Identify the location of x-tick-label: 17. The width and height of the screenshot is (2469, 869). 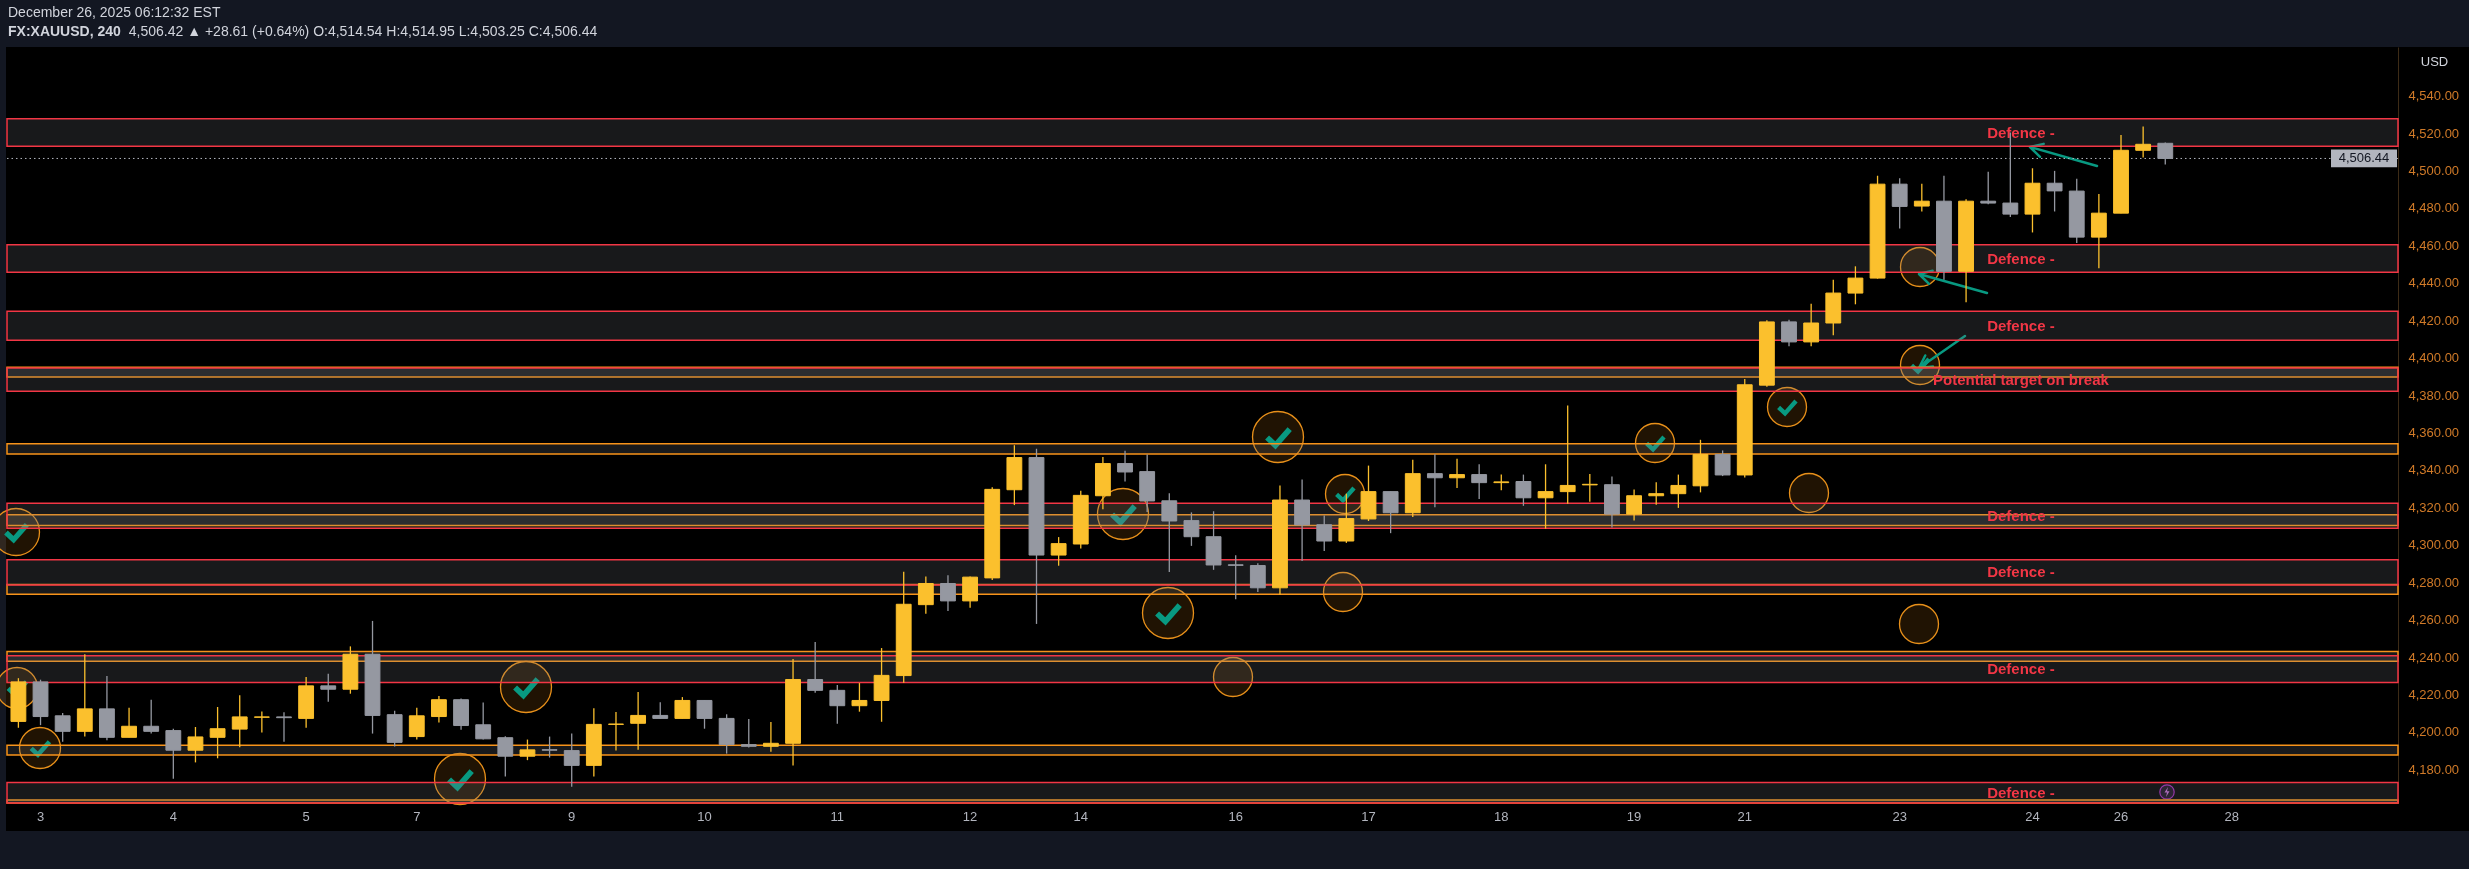
(1368, 816).